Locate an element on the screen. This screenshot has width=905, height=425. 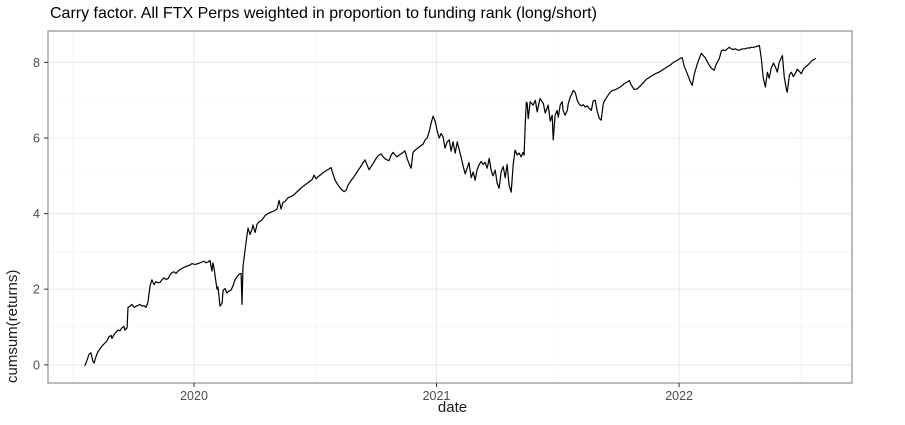
y-tick-label: 4 is located at coordinates (36, 214).